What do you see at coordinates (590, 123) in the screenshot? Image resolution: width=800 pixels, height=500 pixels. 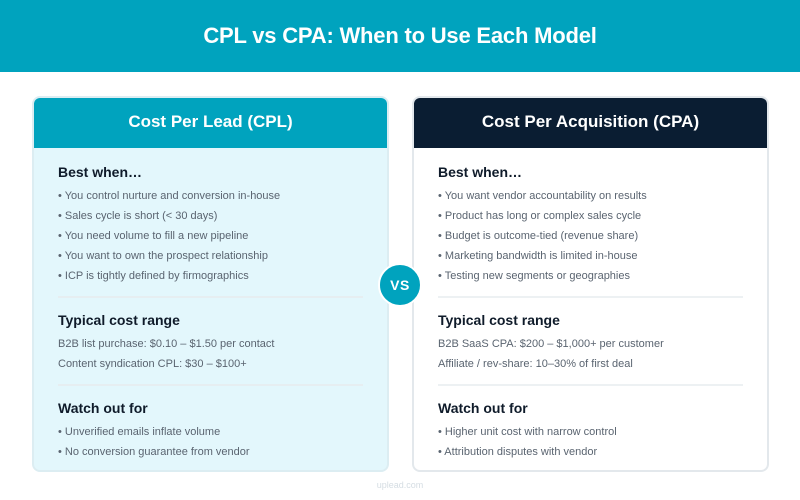 I see `cpa-card-header: Cost Per Acquisition (CPA)` at bounding box center [590, 123].